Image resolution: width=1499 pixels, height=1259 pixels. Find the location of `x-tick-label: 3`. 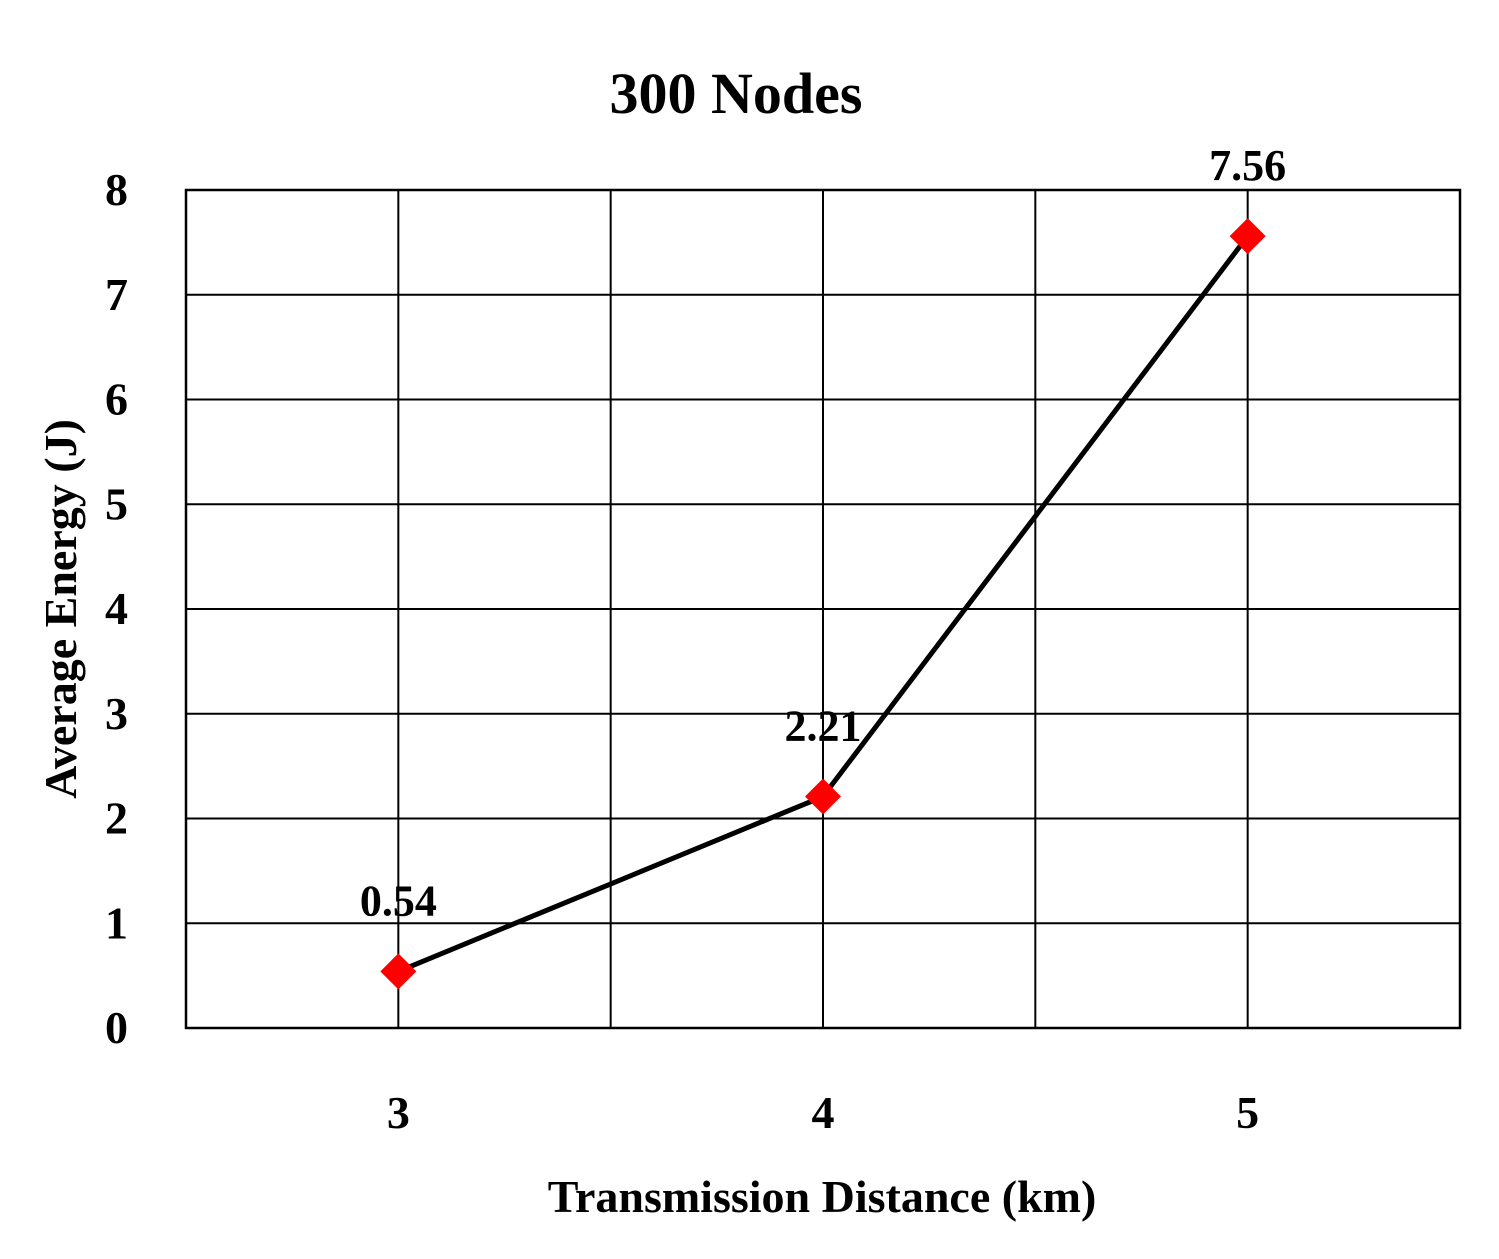

x-tick-label: 3 is located at coordinates (398, 1112).